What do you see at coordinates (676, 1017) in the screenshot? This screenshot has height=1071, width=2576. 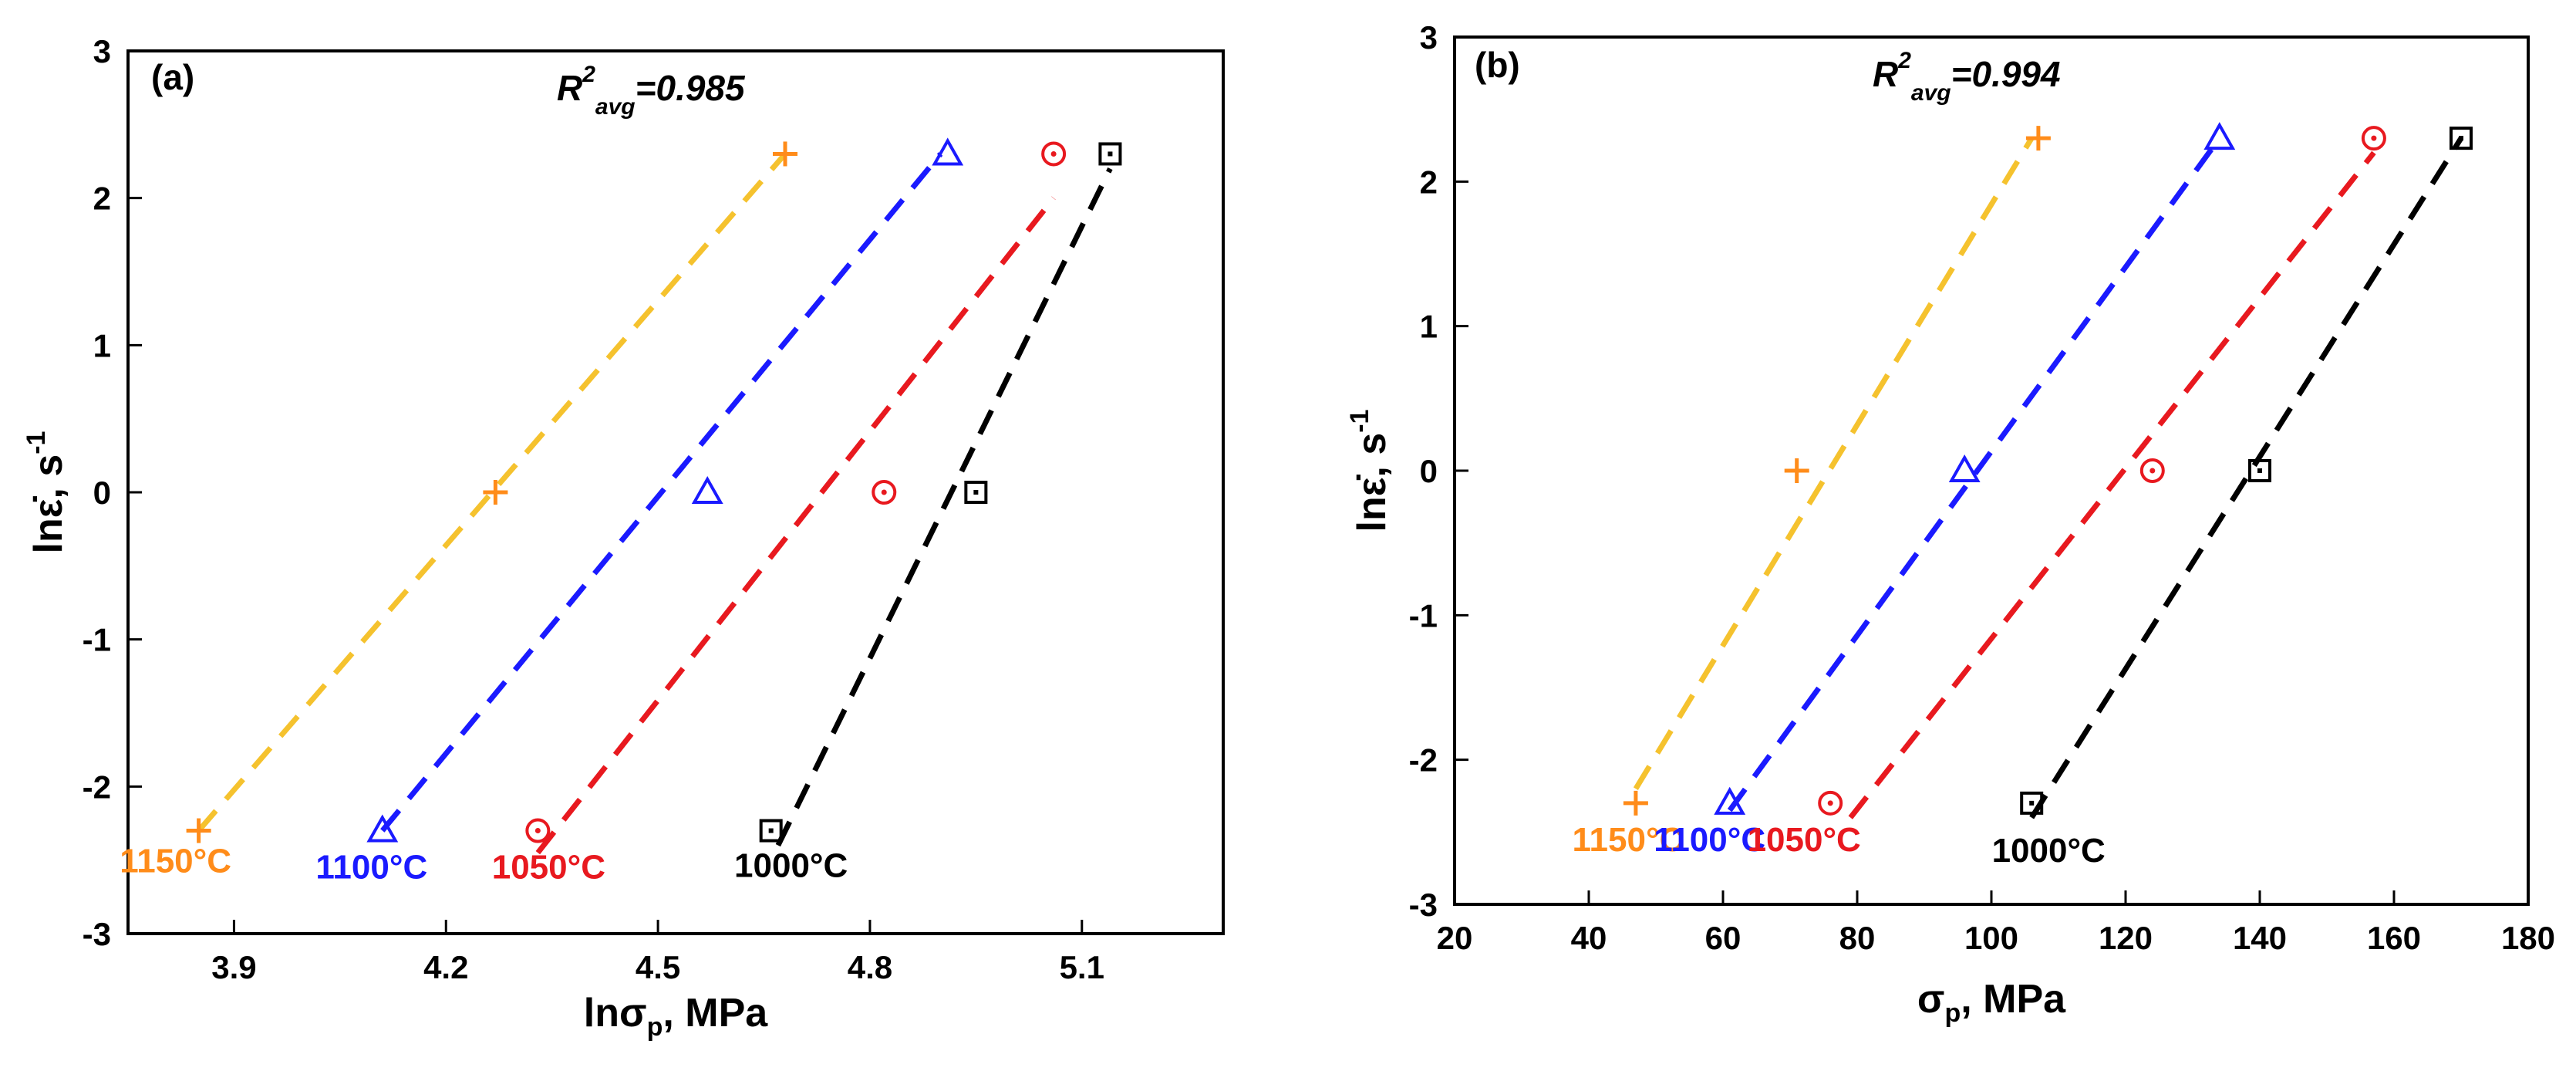 I see `x-axis-label-a: lnσp, MPa` at bounding box center [676, 1017].